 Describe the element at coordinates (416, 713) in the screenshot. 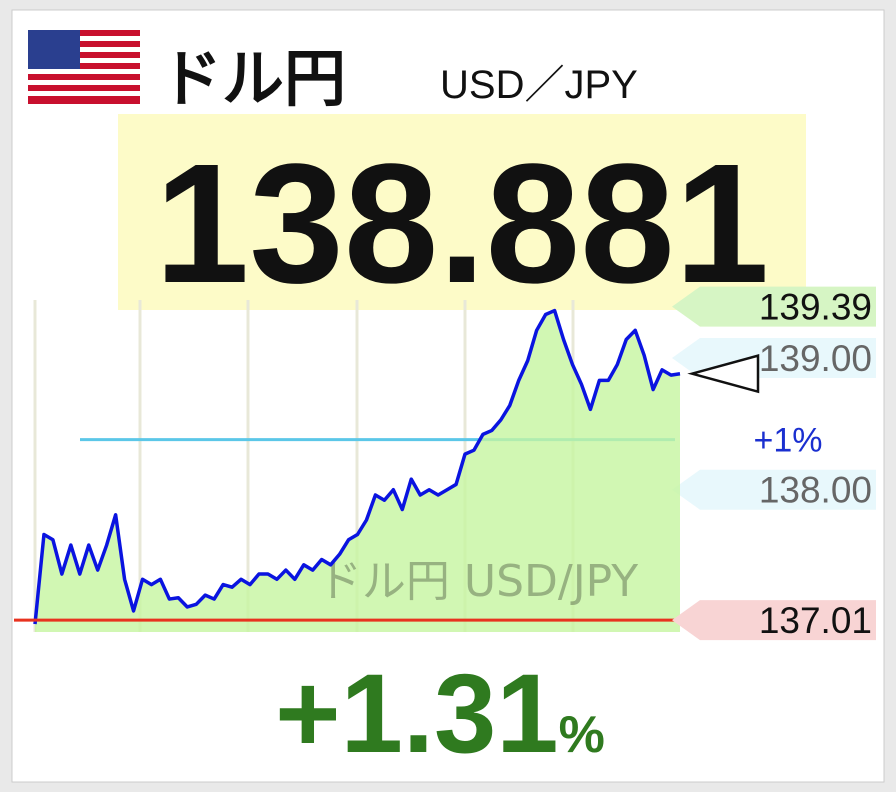

I see `change-value: +1.31` at that location.